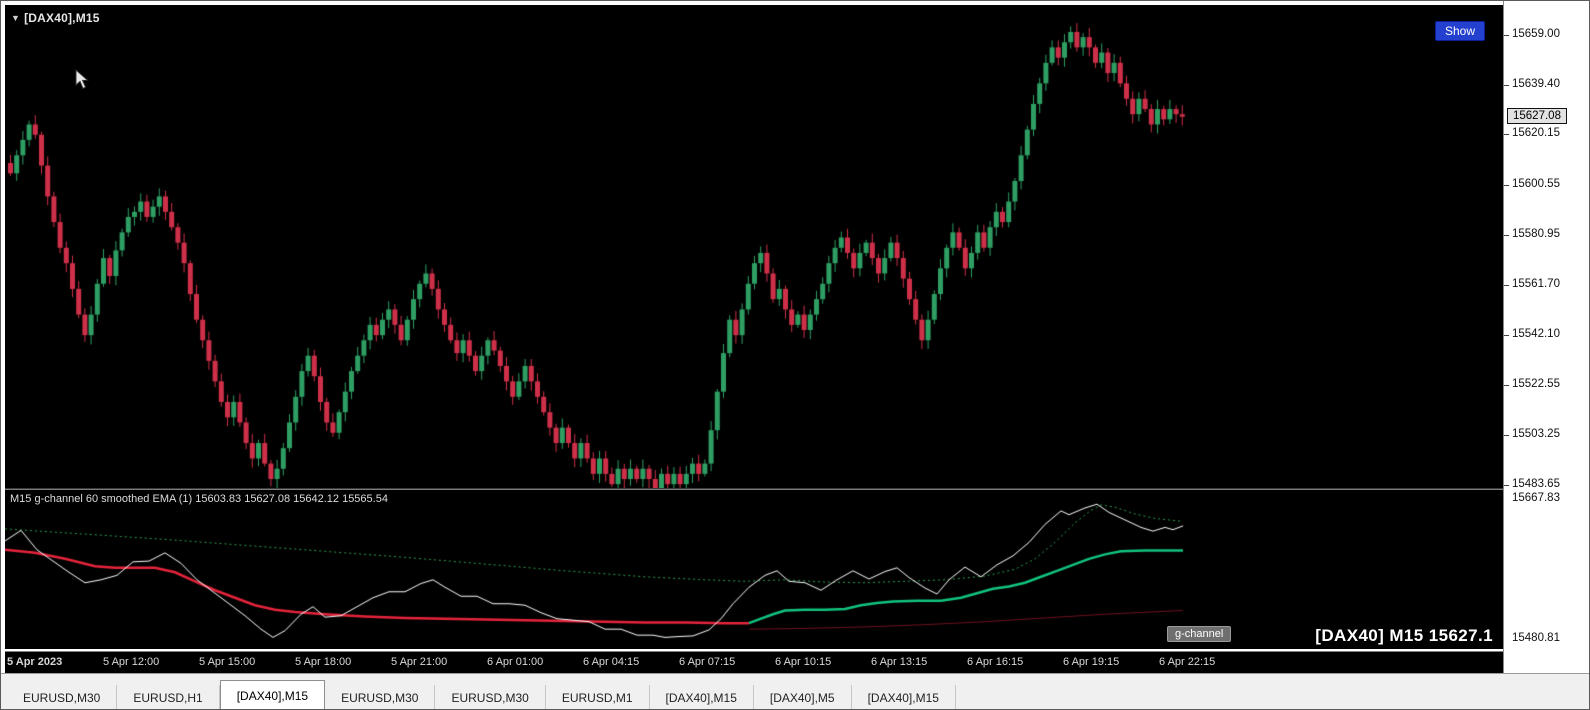 The height and width of the screenshot is (710, 1590). I want to click on chart-tab-eurusd-m1: EURUSD,M1, so click(598, 697).